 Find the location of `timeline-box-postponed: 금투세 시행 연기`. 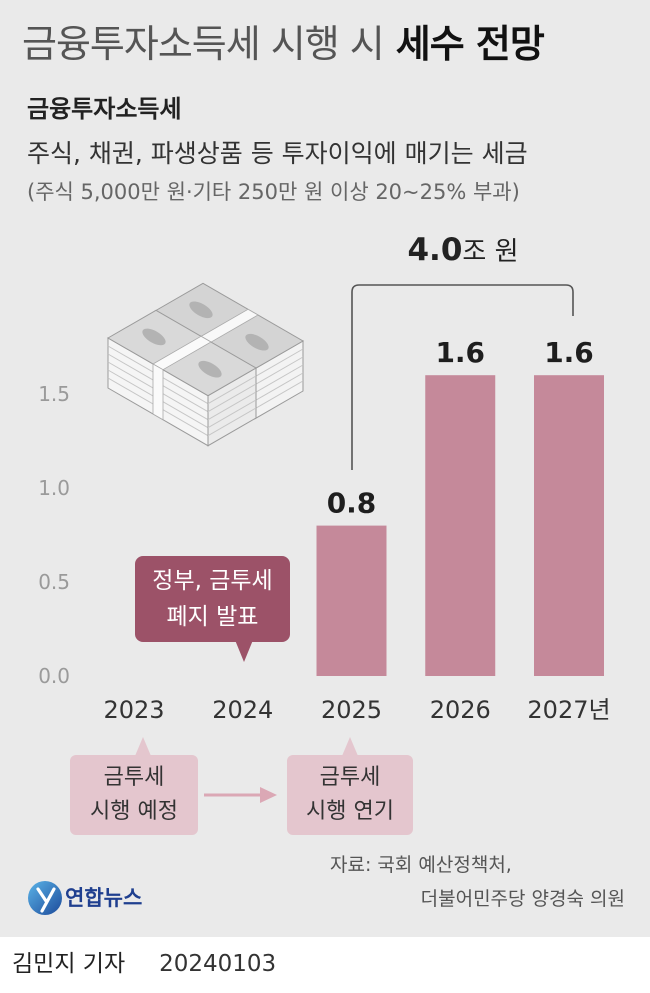

timeline-box-postponed: 금투세 시행 연기 is located at coordinates (350, 795).